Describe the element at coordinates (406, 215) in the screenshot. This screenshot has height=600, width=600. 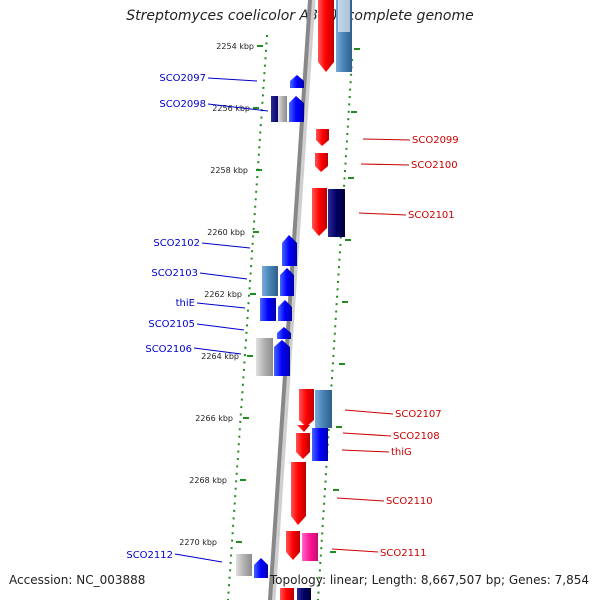
I see `gene-label-sco2101: SCO2101` at that location.